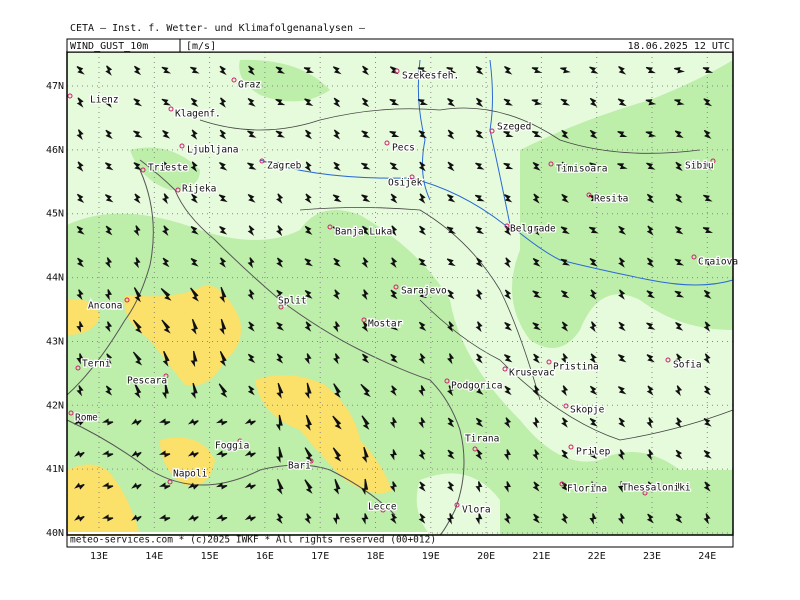 The image size is (800, 600). Describe the element at coordinates (679, 46) in the screenshot. I see `datetime: 18.06.2025 12 UTC` at that location.